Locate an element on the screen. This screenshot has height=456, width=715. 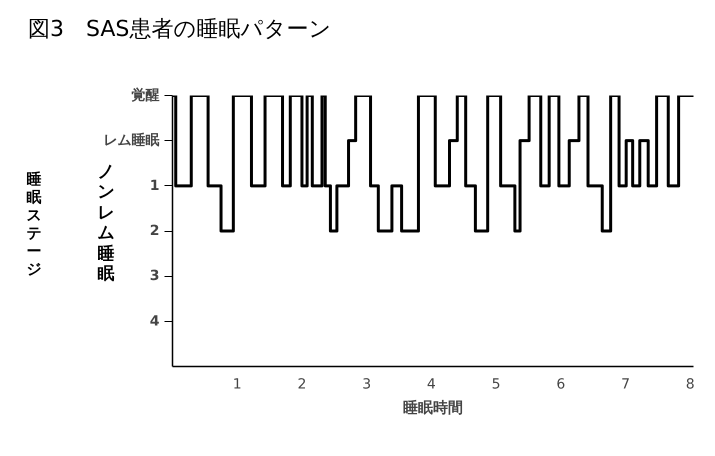
y-tick-label: 4 is located at coordinates (155, 321).